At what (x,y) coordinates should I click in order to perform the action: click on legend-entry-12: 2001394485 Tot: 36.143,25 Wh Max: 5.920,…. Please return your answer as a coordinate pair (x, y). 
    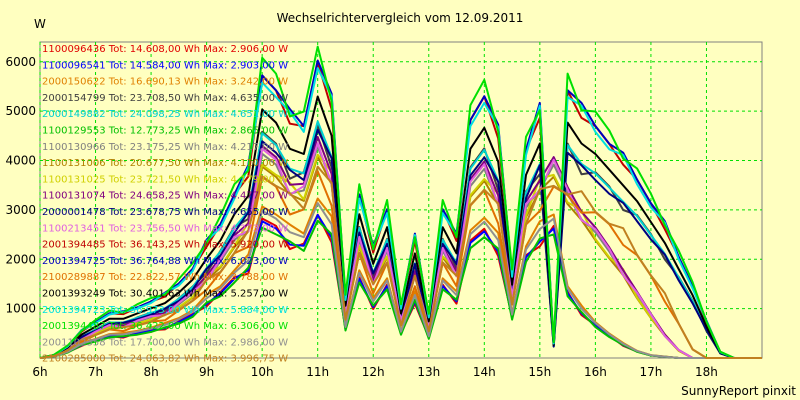
    Looking at the image, I should click on (165, 245).